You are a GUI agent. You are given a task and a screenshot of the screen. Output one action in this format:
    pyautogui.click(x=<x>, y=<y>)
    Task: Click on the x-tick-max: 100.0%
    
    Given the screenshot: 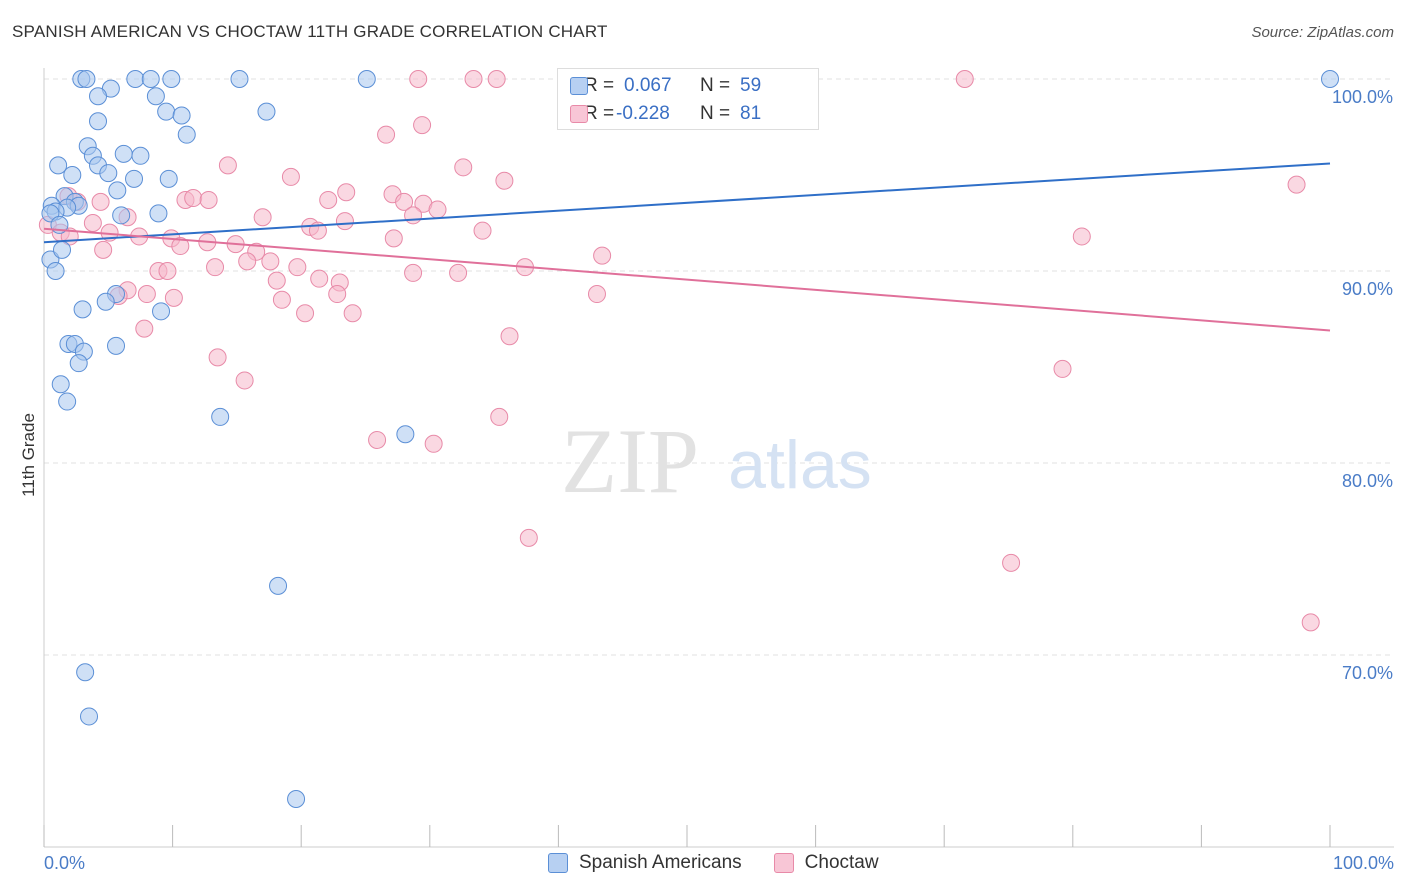 What is the action you would take?
    pyautogui.click(x=1363, y=863)
    